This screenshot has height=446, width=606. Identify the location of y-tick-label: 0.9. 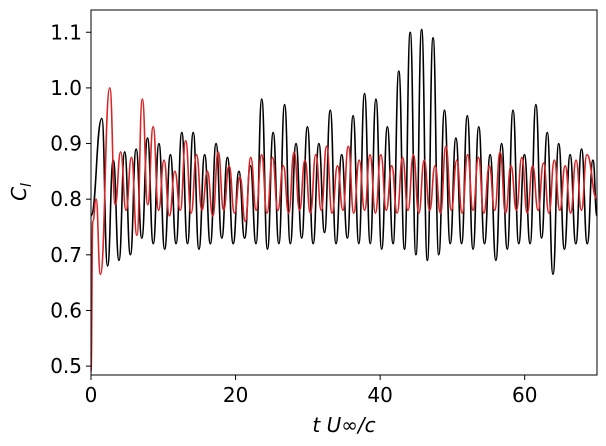
(66, 144).